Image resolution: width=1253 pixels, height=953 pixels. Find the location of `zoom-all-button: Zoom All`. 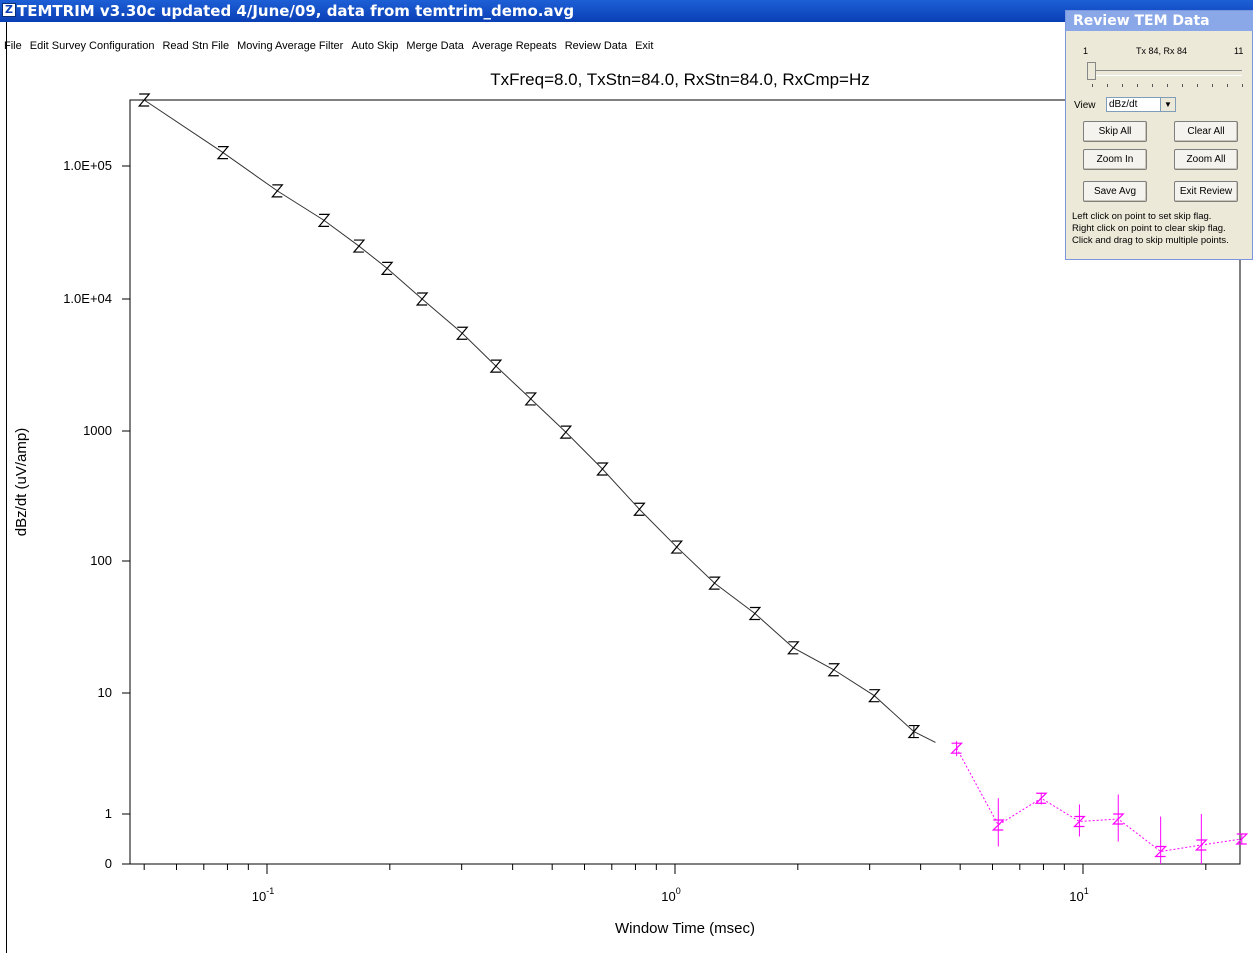

zoom-all-button: Zoom All is located at coordinates (1206, 159).